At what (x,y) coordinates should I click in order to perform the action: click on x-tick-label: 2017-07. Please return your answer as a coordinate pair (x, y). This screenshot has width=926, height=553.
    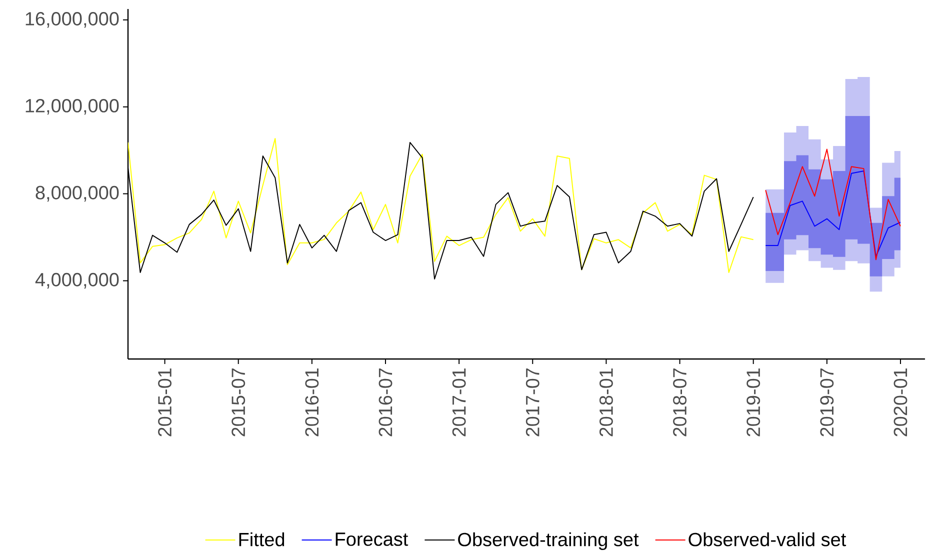
    Looking at the image, I should click on (533, 402).